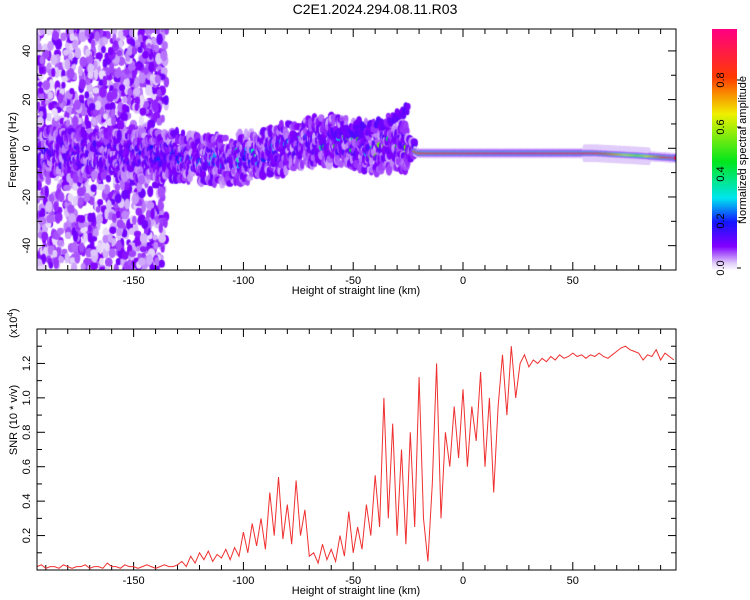  Describe the element at coordinates (721, 126) in the screenshot. I see `colorbar-tick-label: 0.6` at that location.